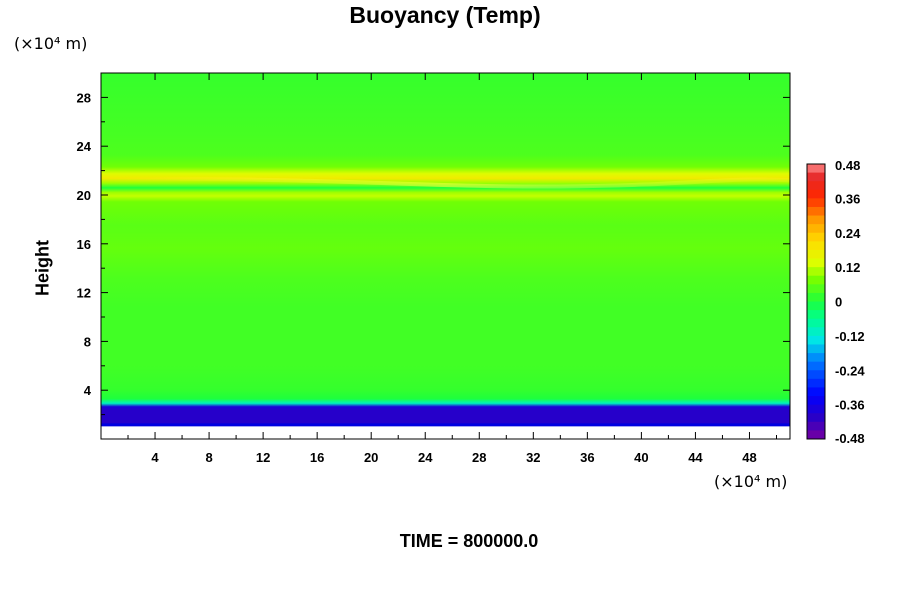 This screenshot has height=600, width=900. Describe the element at coordinates (155, 457) in the screenshot. I see `x-tick-label: 4` at that location.